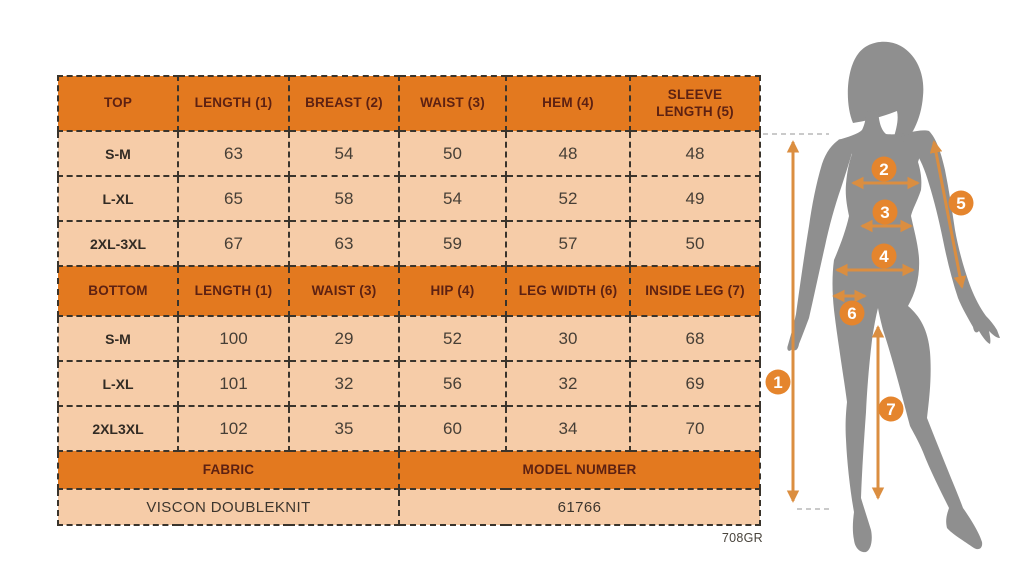  I want to click on silhouette-hair, so click(885, 91).